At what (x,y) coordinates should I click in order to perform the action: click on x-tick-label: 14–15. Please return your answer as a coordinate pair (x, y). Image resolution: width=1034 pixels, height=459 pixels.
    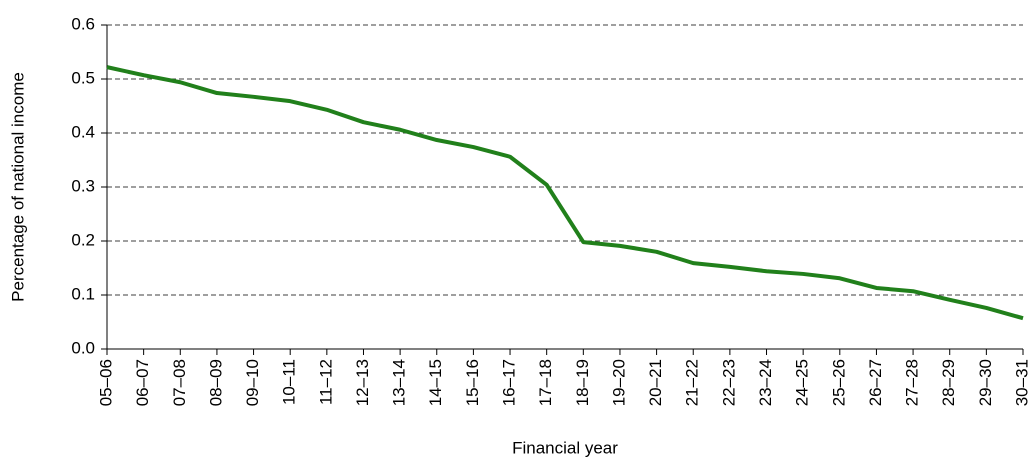
    Looking at the image, I should click on (435, 382).